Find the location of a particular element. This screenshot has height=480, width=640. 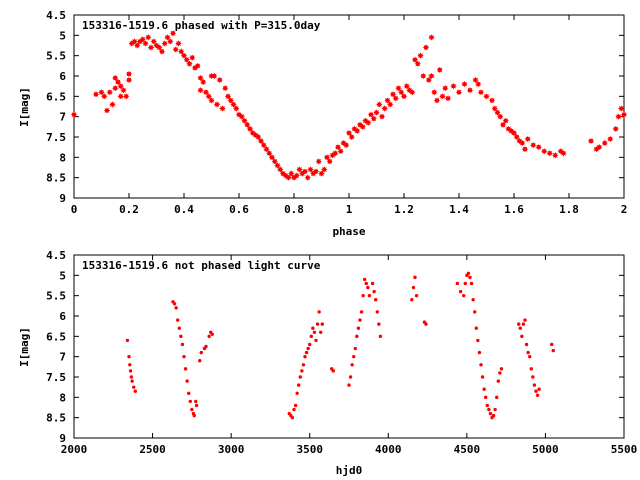

x-tick-label: 3000 is located at coordinates (231, 449).